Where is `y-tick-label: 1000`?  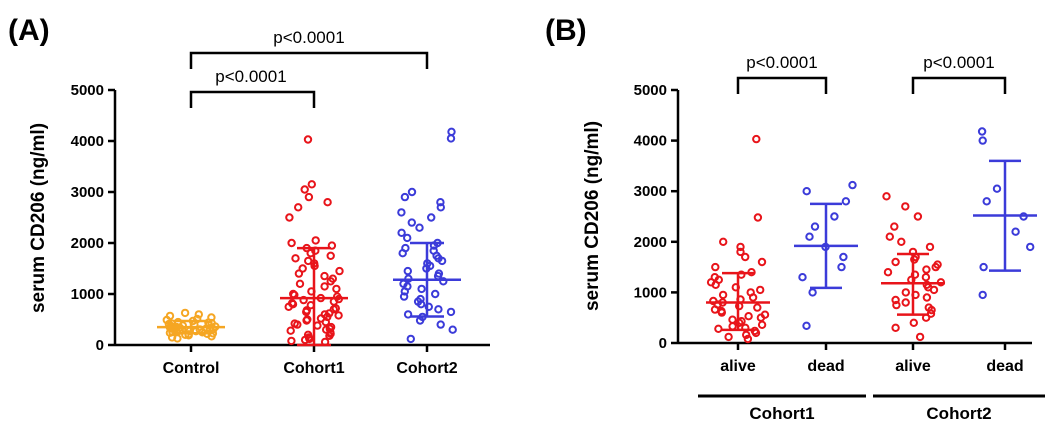
y-tick-label: 1000 is located at coordinates (650, 292).